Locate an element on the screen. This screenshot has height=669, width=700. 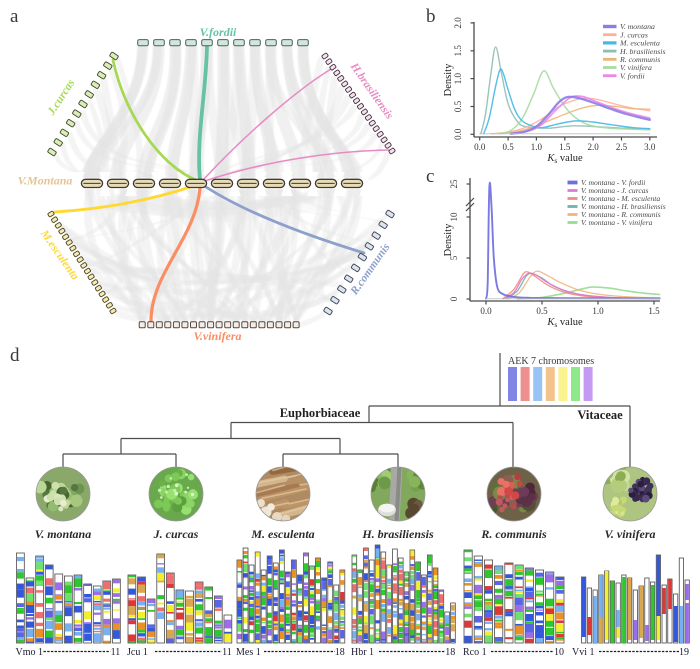
svg-text: 0 is located at coordinates (454, 298).